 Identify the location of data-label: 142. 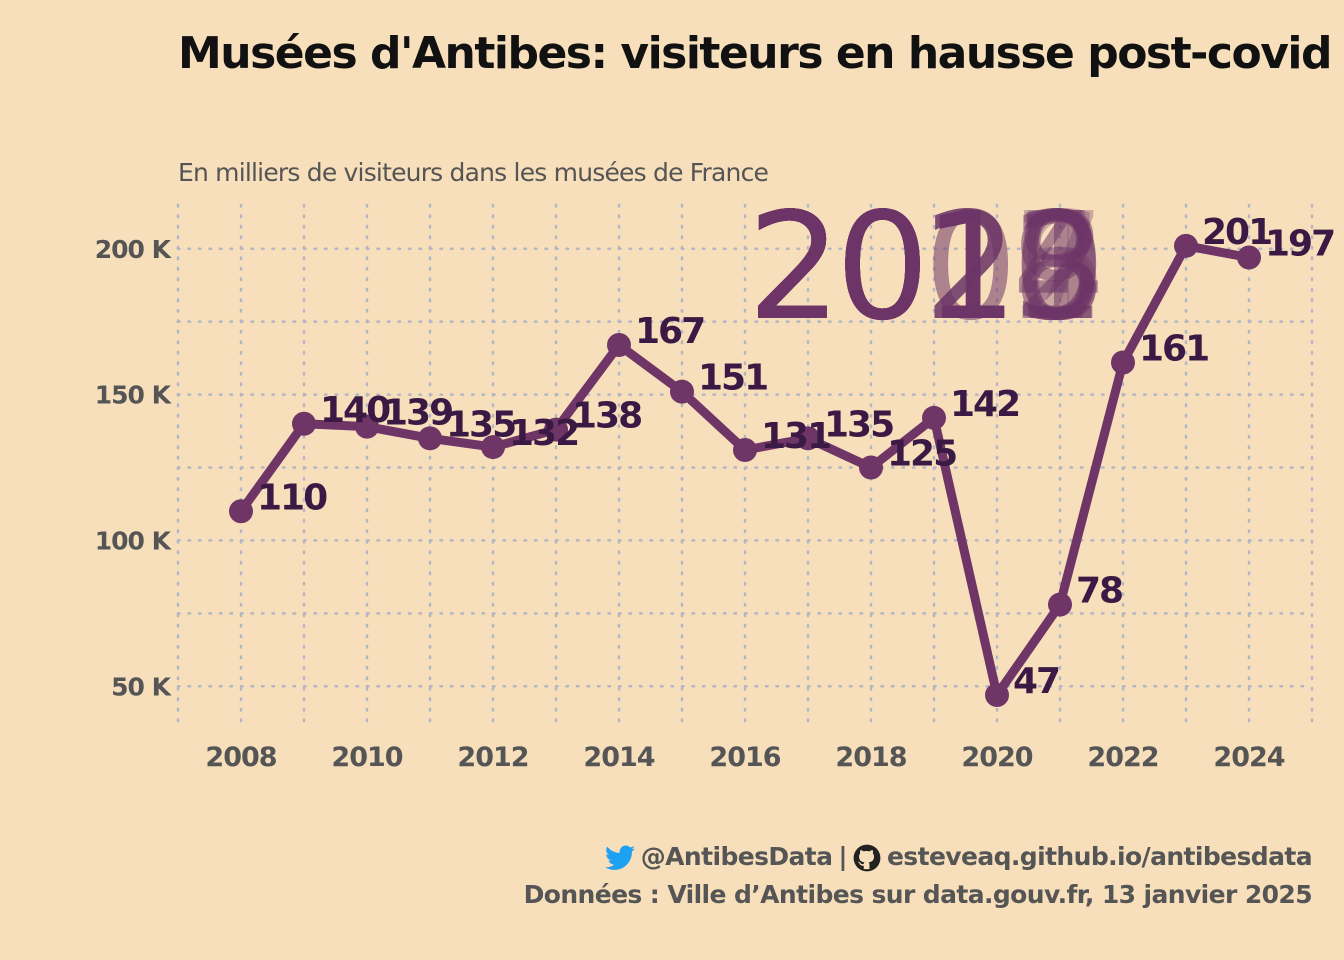
(984, 404).